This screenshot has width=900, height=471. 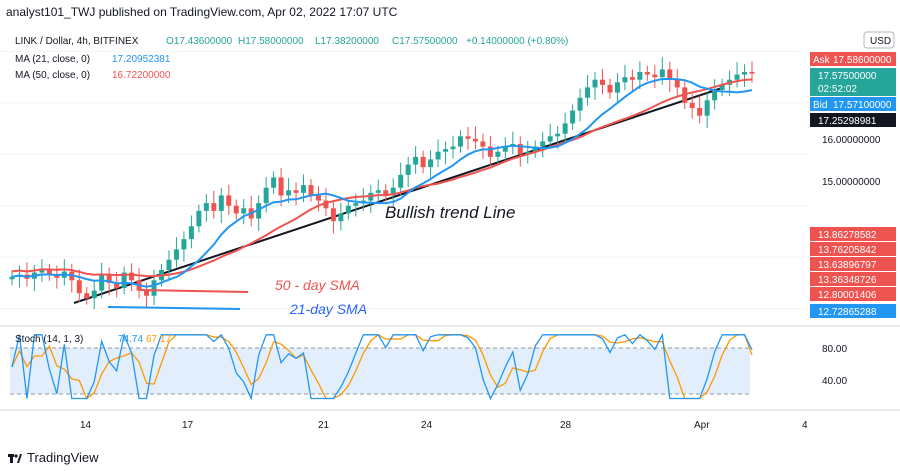 I want to click on red-level-3: 13.63896797, so click(x=847, y=265).